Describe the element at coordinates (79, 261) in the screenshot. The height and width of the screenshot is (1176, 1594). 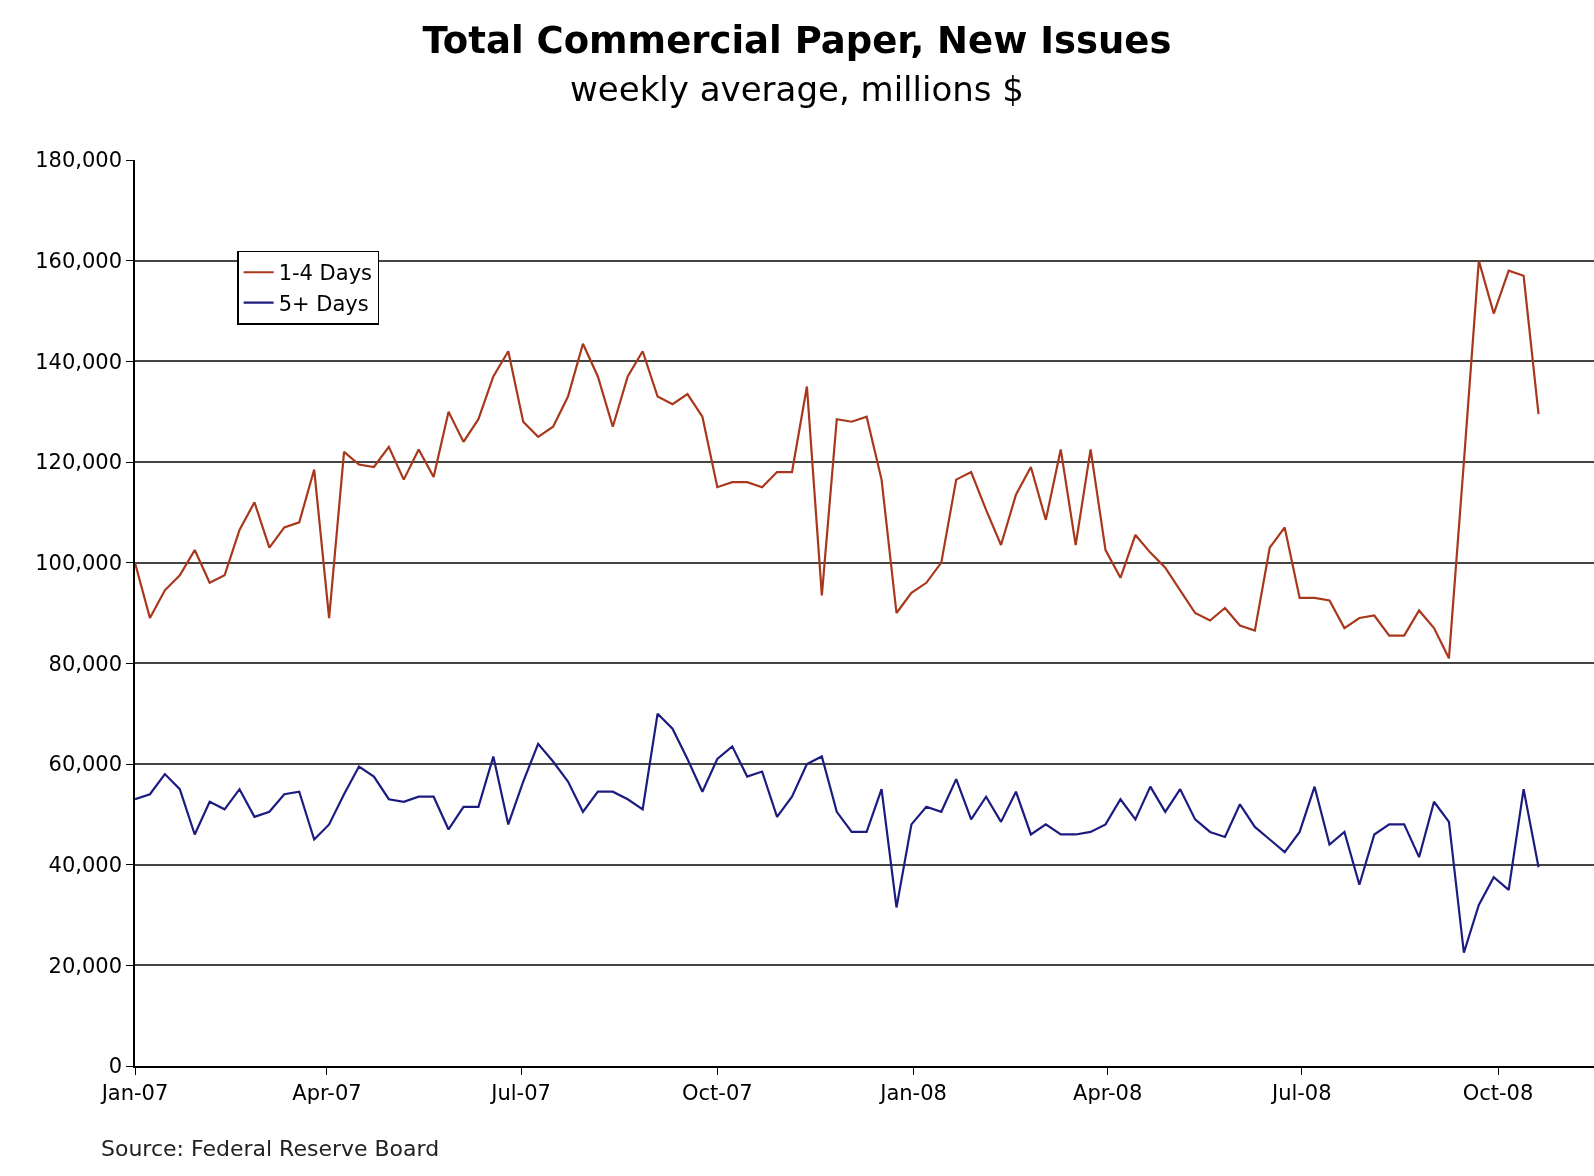
I see `y-tick-label: 160,000` at that location.